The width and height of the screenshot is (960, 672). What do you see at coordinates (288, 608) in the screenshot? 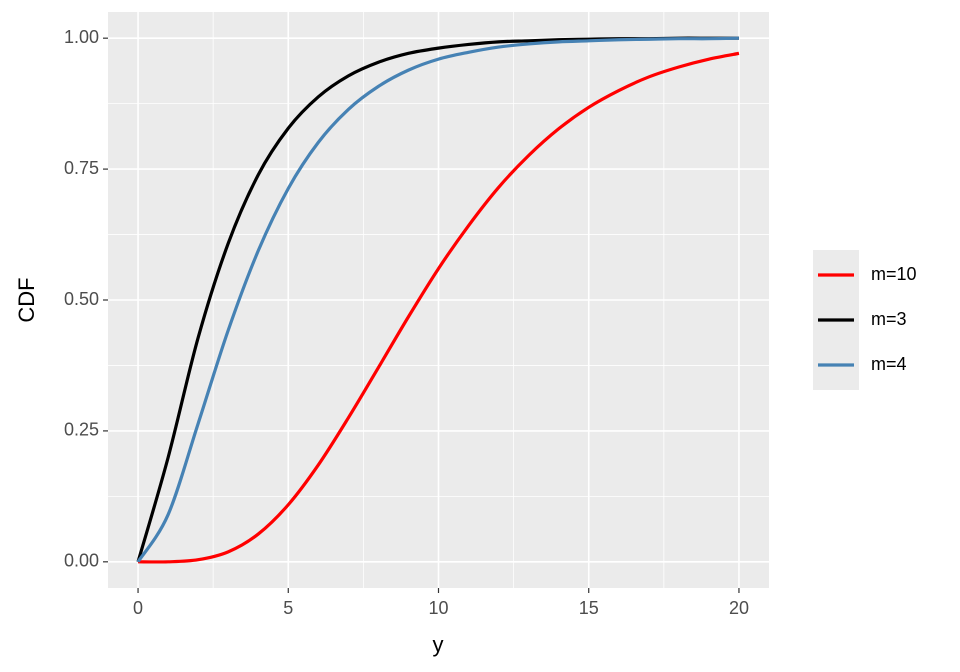
I see `x-tick-label: 5` at bounding box center [288, 608].